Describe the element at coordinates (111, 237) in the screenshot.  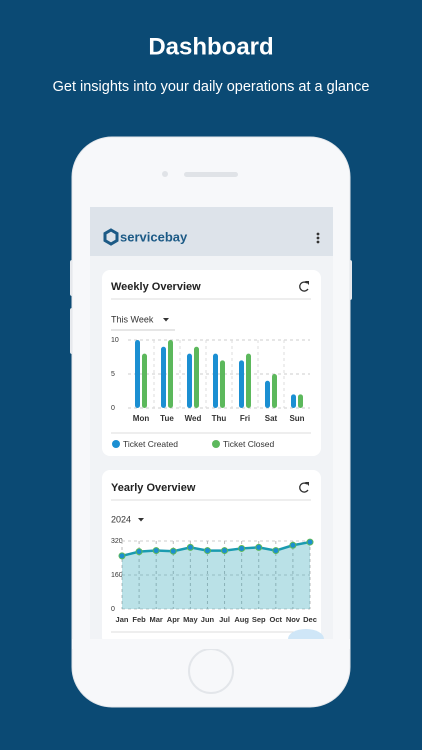
I see `logo-icon` at that location.